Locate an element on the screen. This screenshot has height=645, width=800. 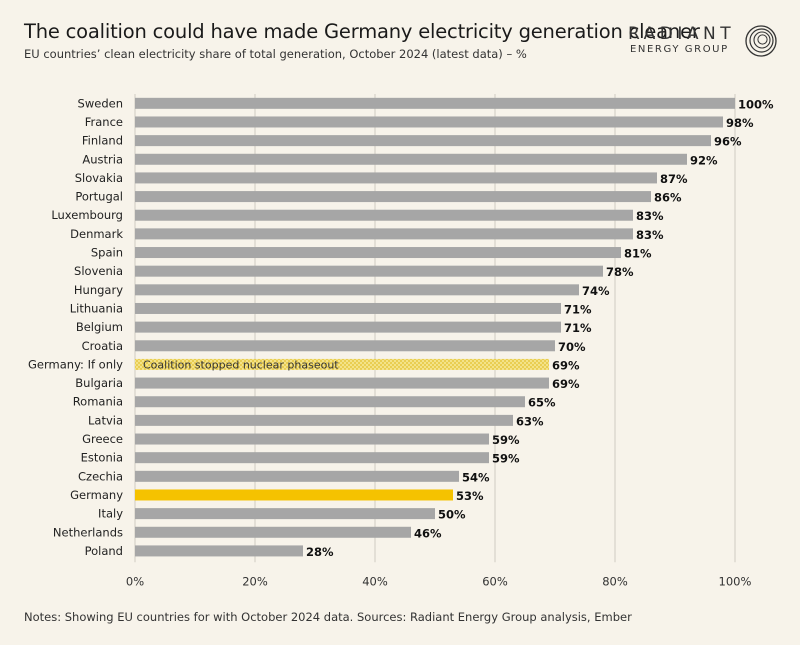
data-label: 65% is located at coordinates (542, 403).